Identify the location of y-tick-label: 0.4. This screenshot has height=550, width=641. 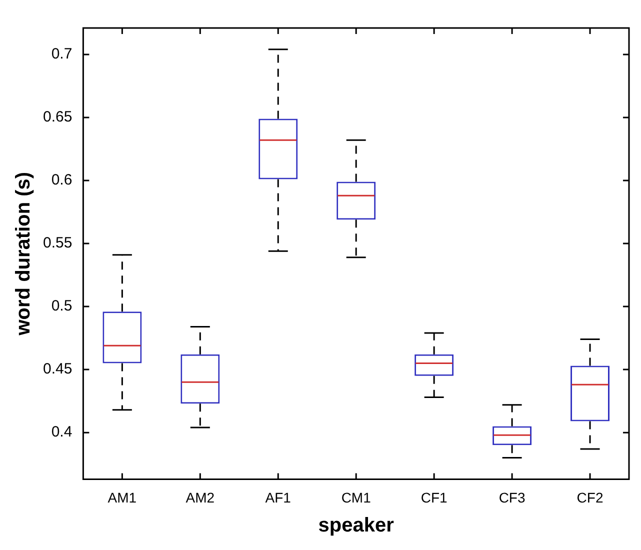
(61, 432).